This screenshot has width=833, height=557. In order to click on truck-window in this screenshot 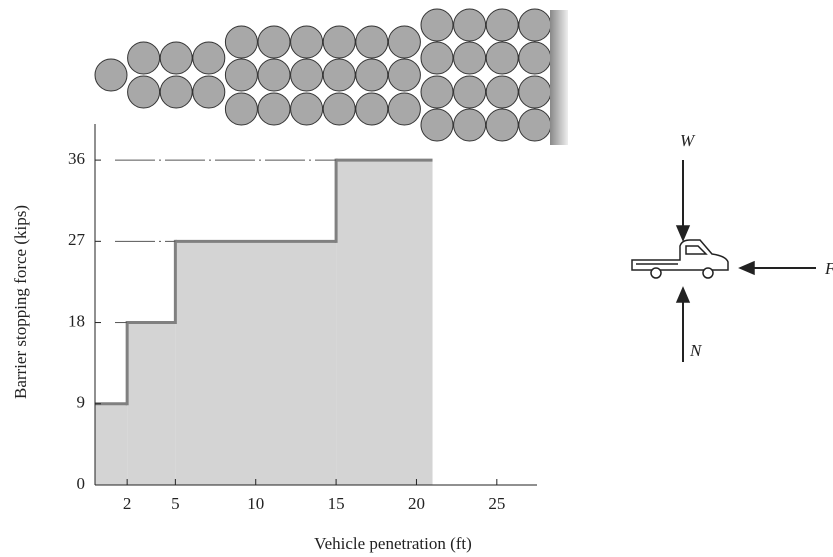, I will do `click(696, 250)`.